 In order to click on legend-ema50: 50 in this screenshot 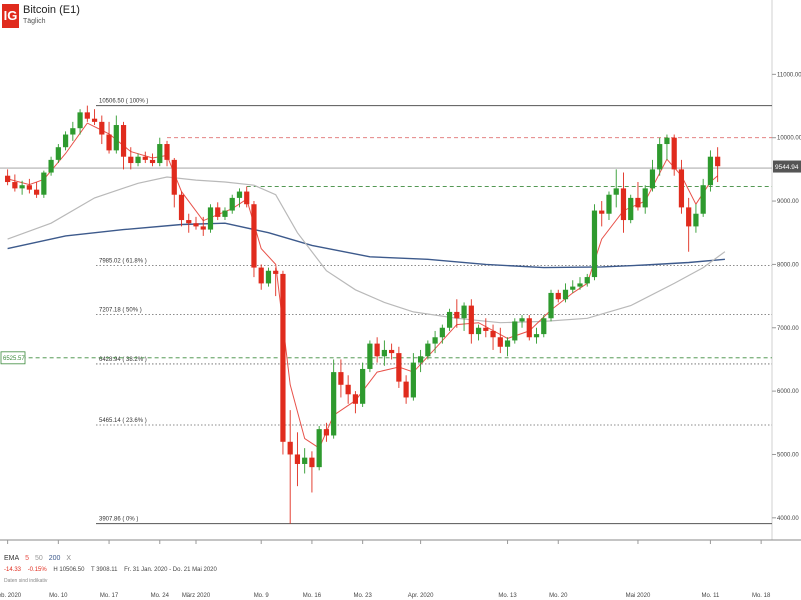, I will do `click(38, 558)`.